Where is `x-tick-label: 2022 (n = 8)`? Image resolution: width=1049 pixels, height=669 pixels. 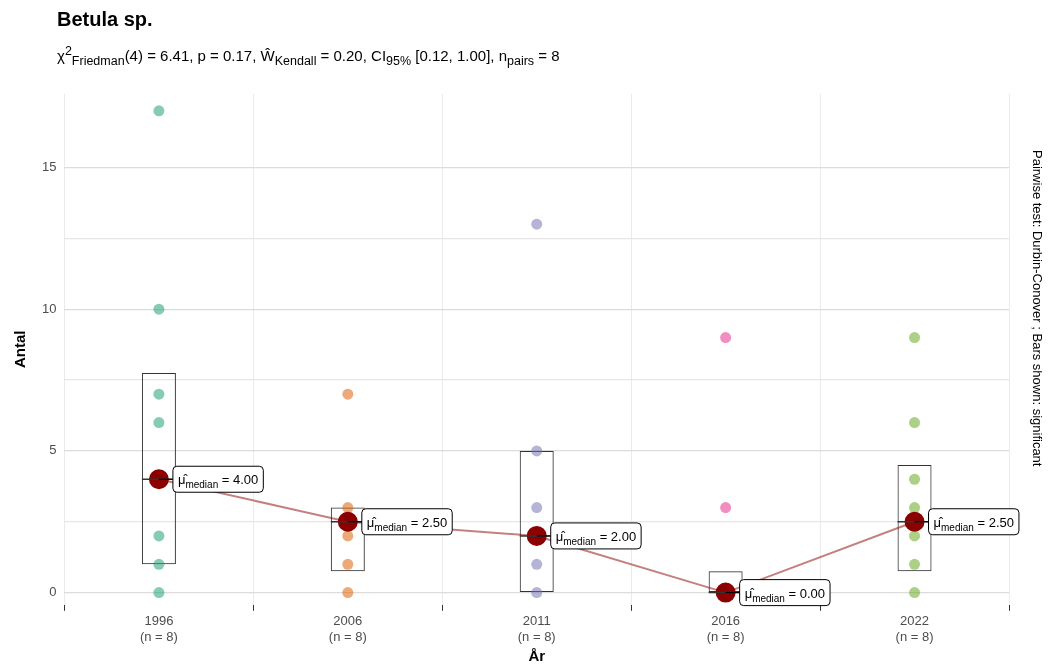 x-tick-label: 2022 (n = 8) is located at coordinates (914, 628).